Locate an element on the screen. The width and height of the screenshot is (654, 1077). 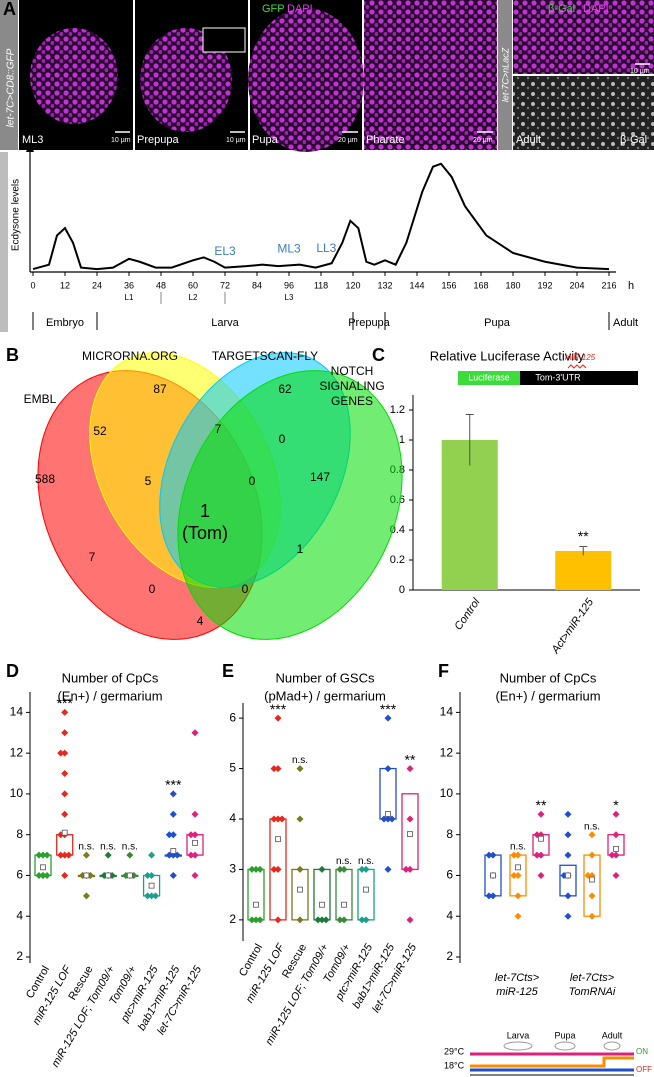
region-count: 588 is located at coordinates (45, 479).